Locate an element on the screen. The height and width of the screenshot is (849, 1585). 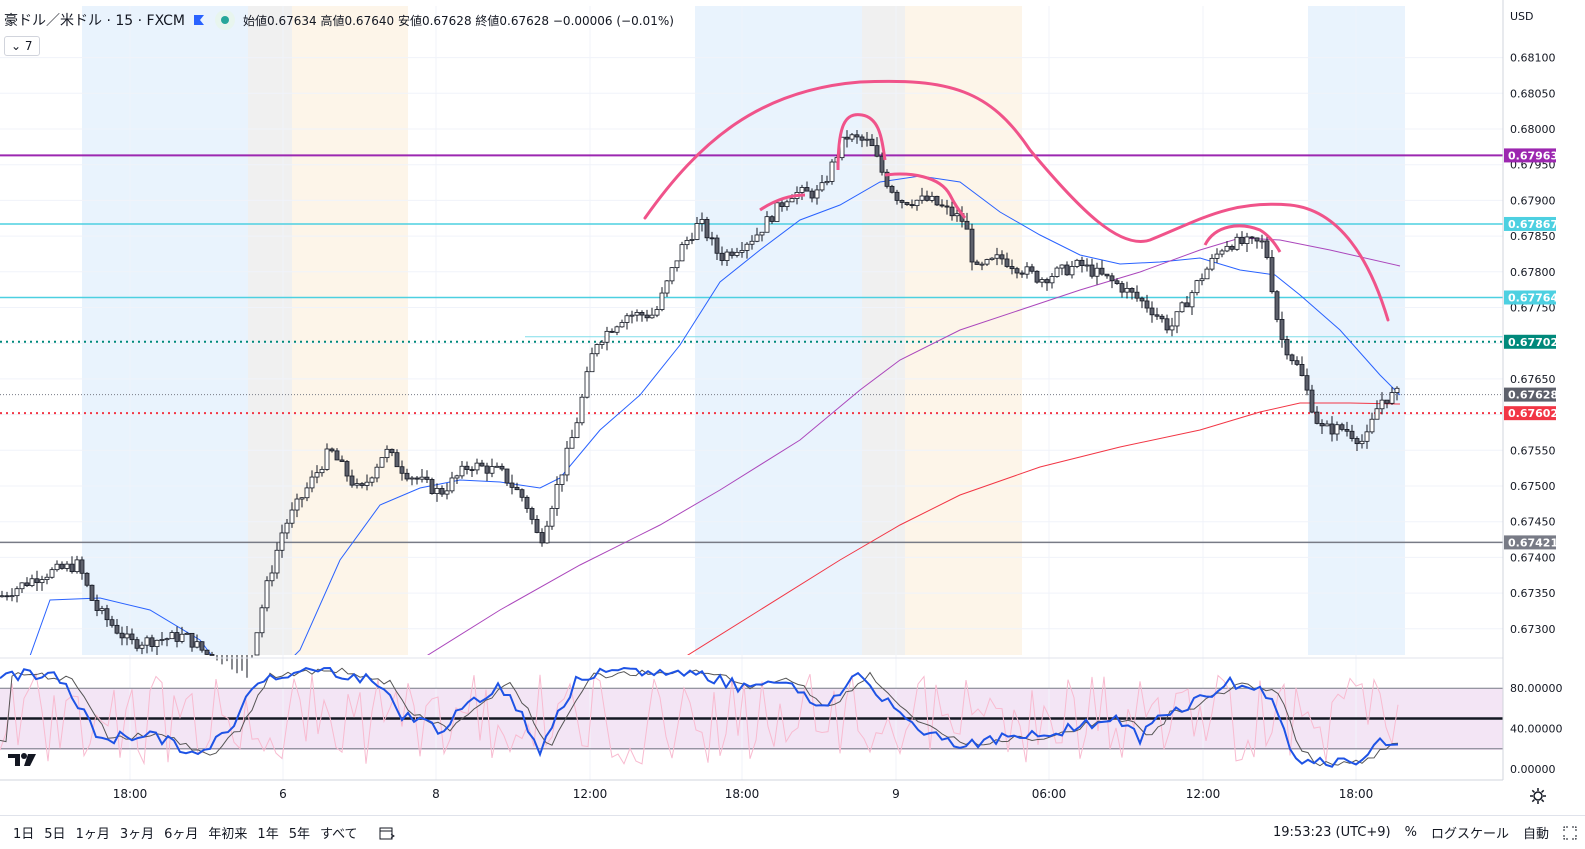
symbol-title: 豪ドル／米ドル · 15 · FXCM is located at coordinates (94, 21).